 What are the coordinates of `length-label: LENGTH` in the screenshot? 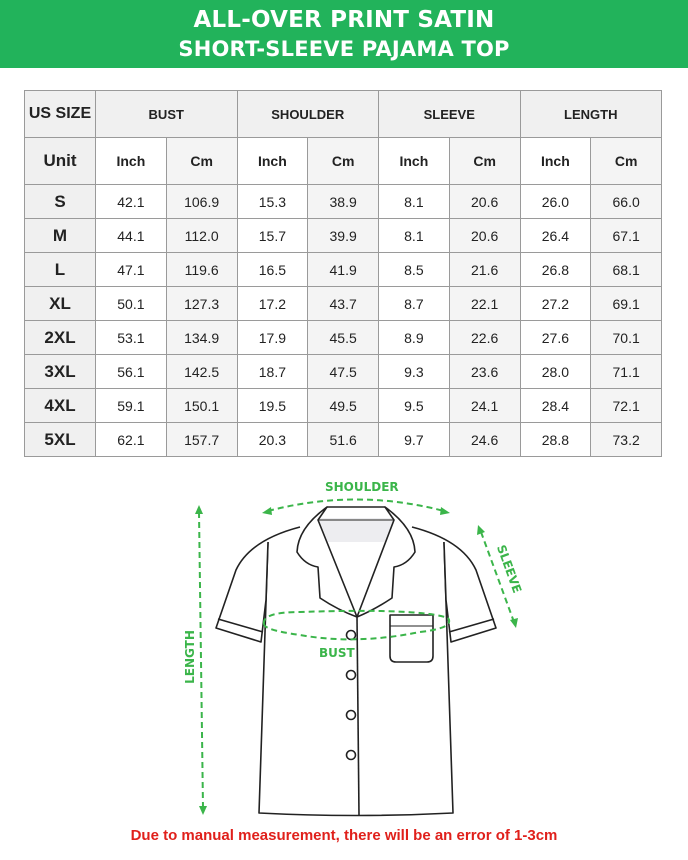 It's located at (189, 657).